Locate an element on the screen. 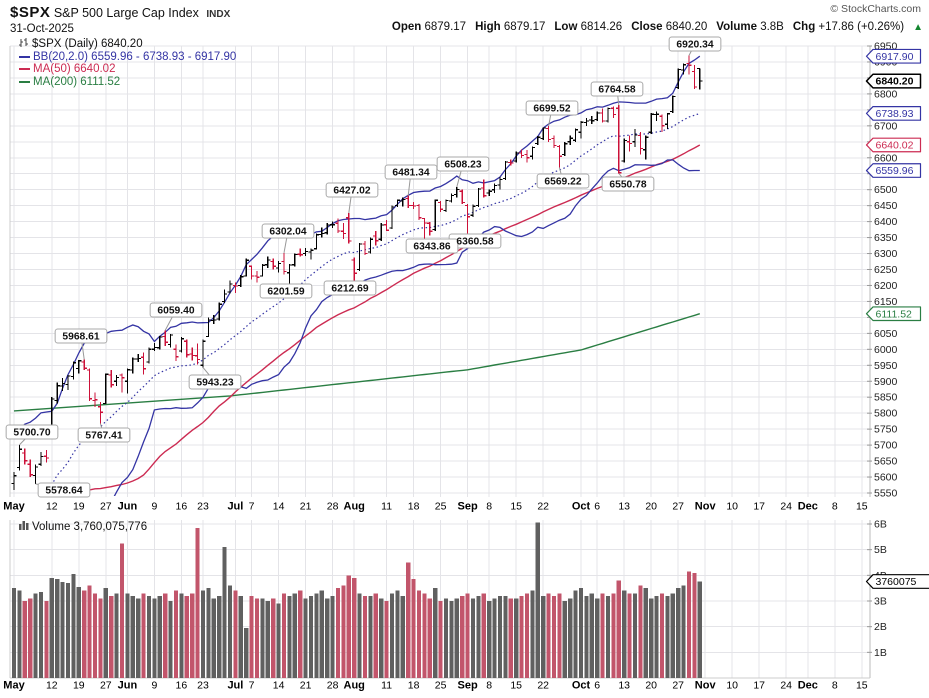  legend-bb: BB(20,2.0) 6559.96 - 6738.93 - 6917.90 is located at coordinates (127, 57).